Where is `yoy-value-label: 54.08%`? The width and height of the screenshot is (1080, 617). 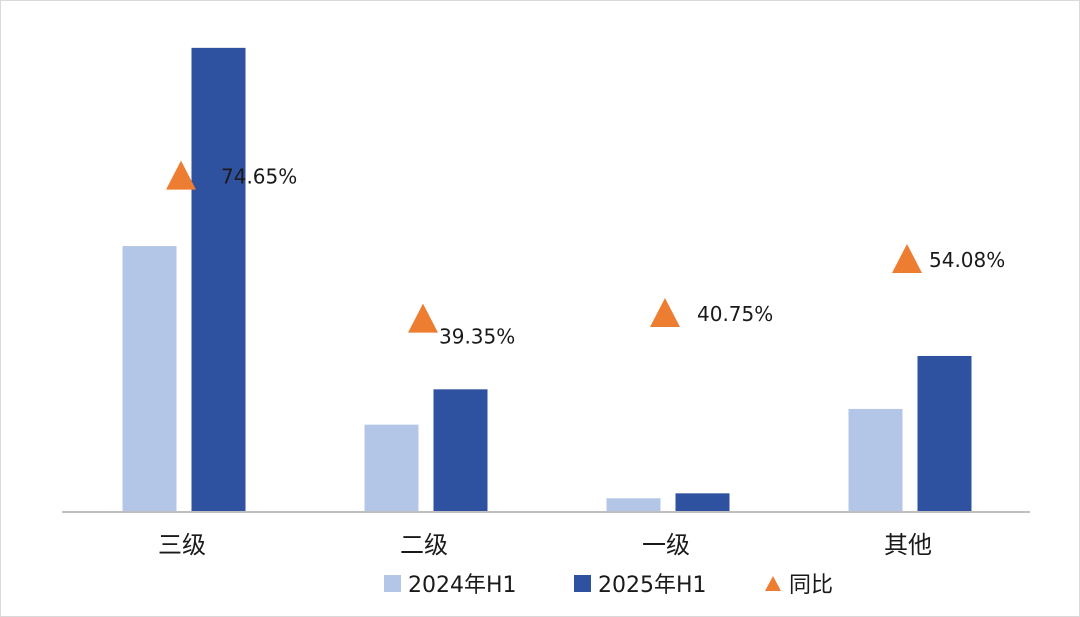
yoy-value-label: 54.08% is located at coordinates (967, 260).